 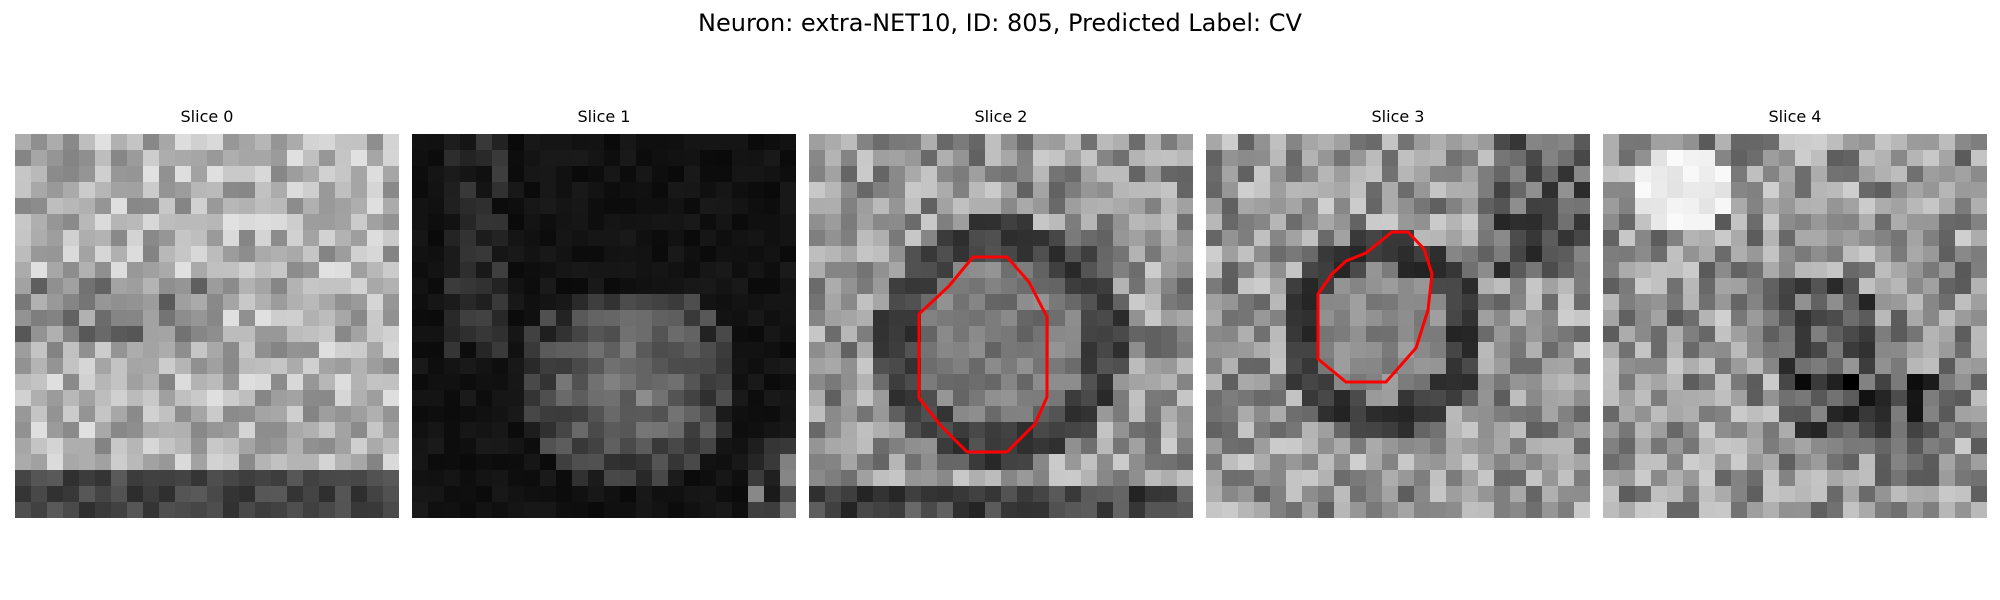 I want to click on slice-title-1: Slice 1, so click(x=604, y=116).